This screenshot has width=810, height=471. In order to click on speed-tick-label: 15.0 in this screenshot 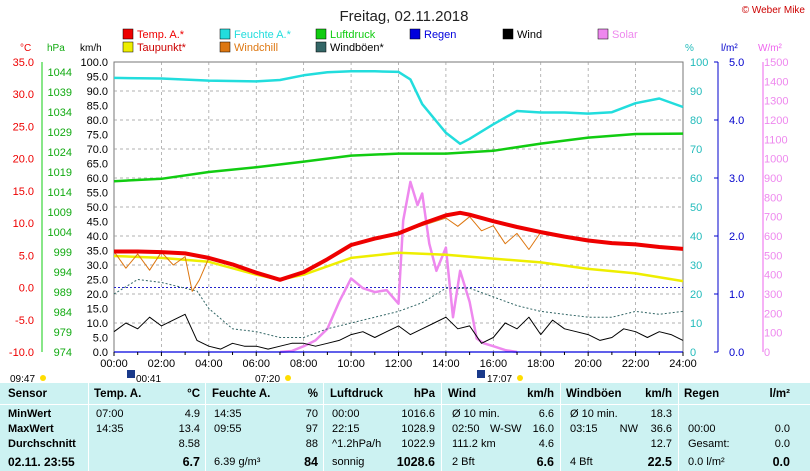, I will do `click(97, 310)`.